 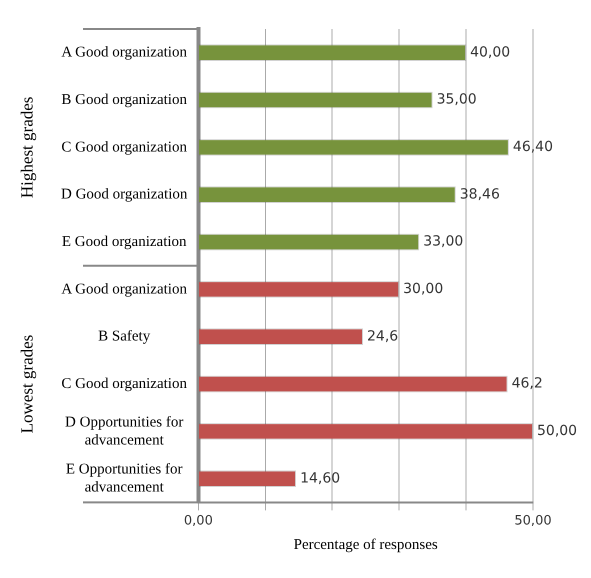 I want to click on x-axis-title: Percentage of responses, so click(x=366, y=544).